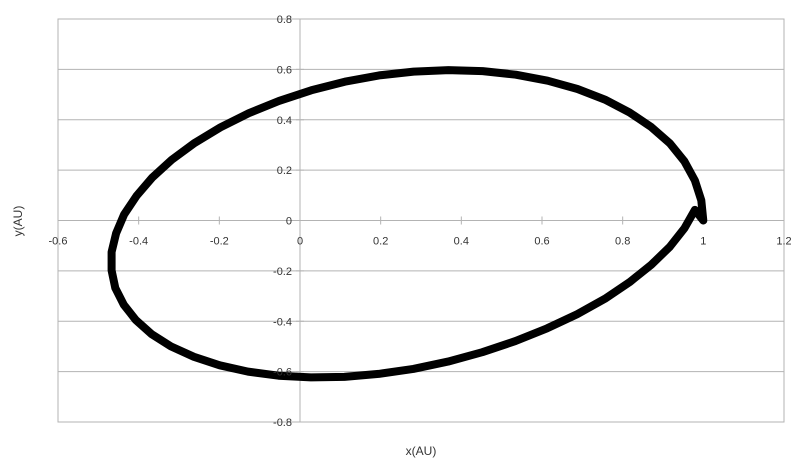 This screenshot has height=464, width=791. I want to click on y-tick-label-6: -0.4, so click(282, 322).